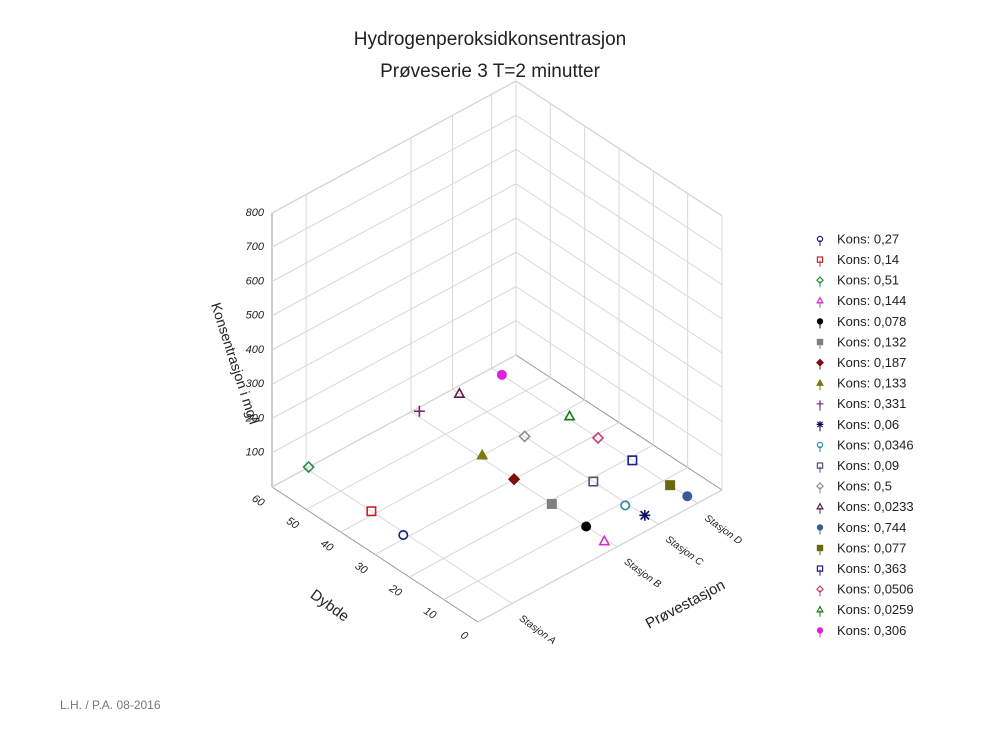  Describe the element at coordinates (255, 281) in the screenshot. I see `z-tick-label: 600` at that location.